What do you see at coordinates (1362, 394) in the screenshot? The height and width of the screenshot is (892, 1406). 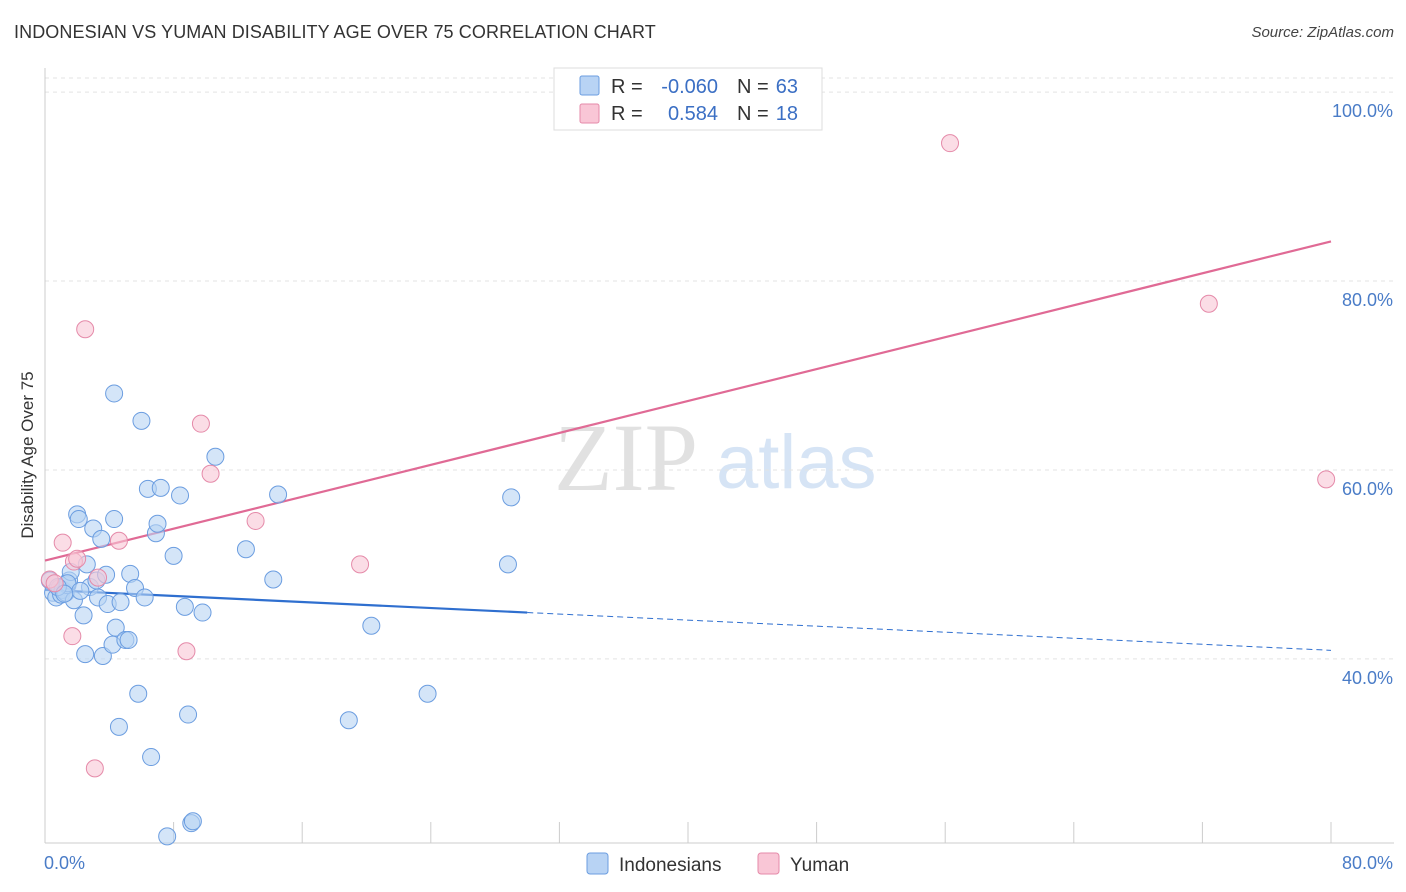 I see `y-tick-labels: 100.0% 80.0% 60.0% 40.0%` at bounding box center [1362, 394].